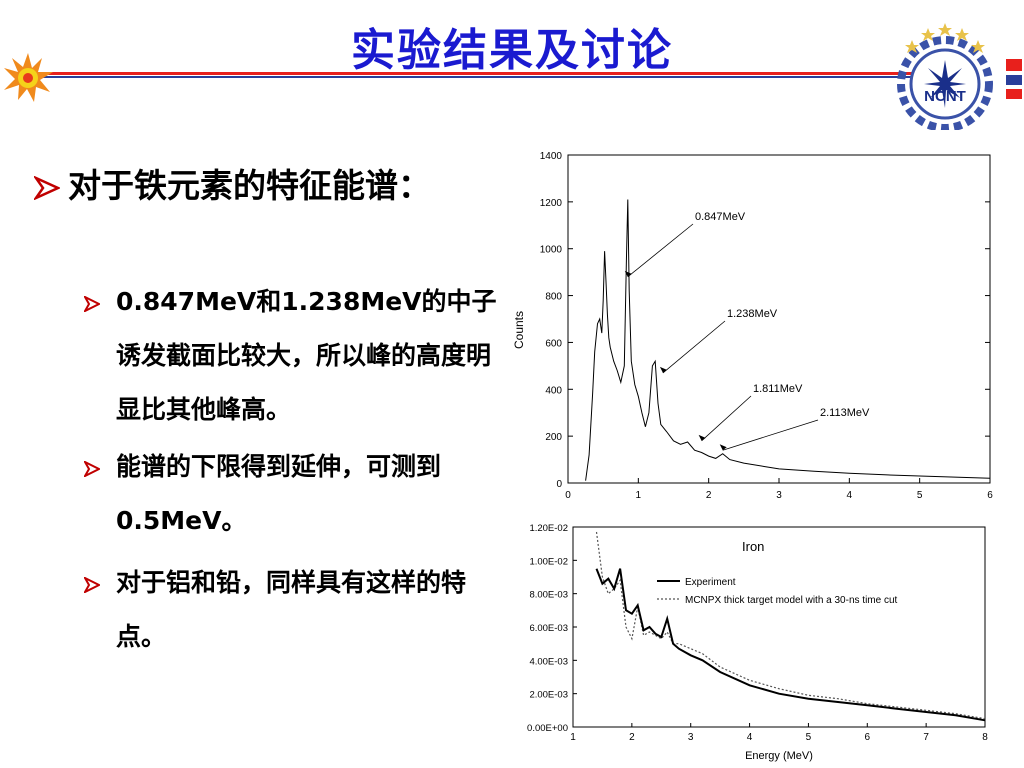  I want to click on iron-x-tick-label: 7, so click(926, 737).